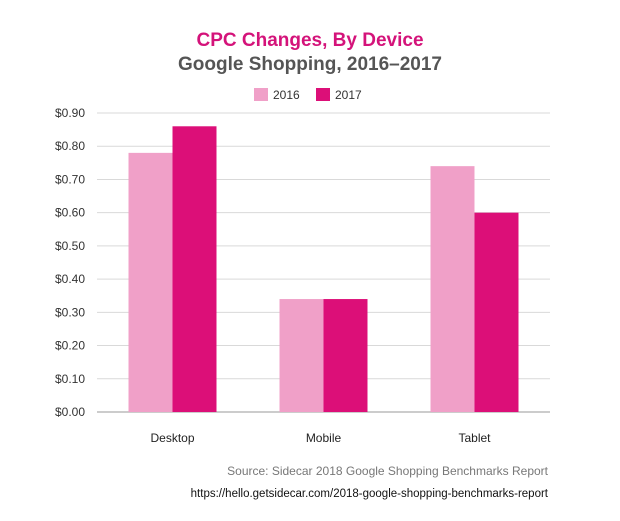 Image resolution: width=620 pixels, height=521 pixels. I want to click on bar-desktop-2016, so click(150, 282).